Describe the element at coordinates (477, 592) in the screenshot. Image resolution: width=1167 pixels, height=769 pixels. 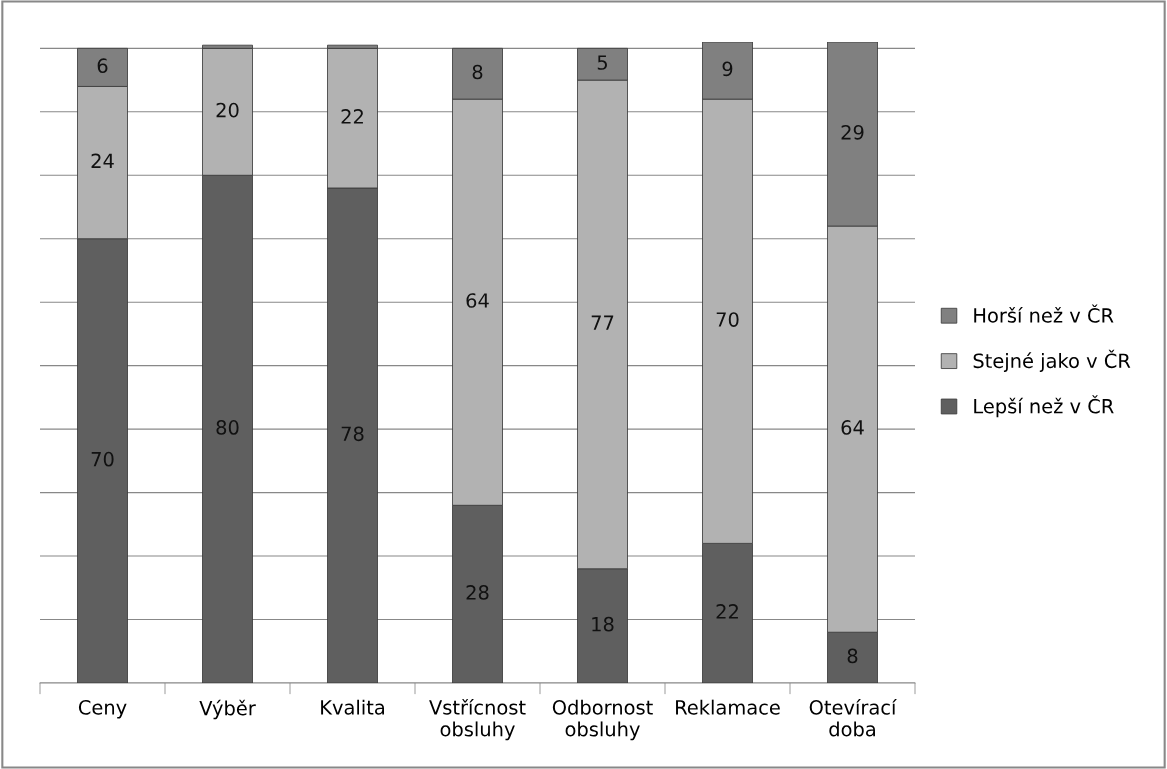
I see `data-label: 28` at that location.